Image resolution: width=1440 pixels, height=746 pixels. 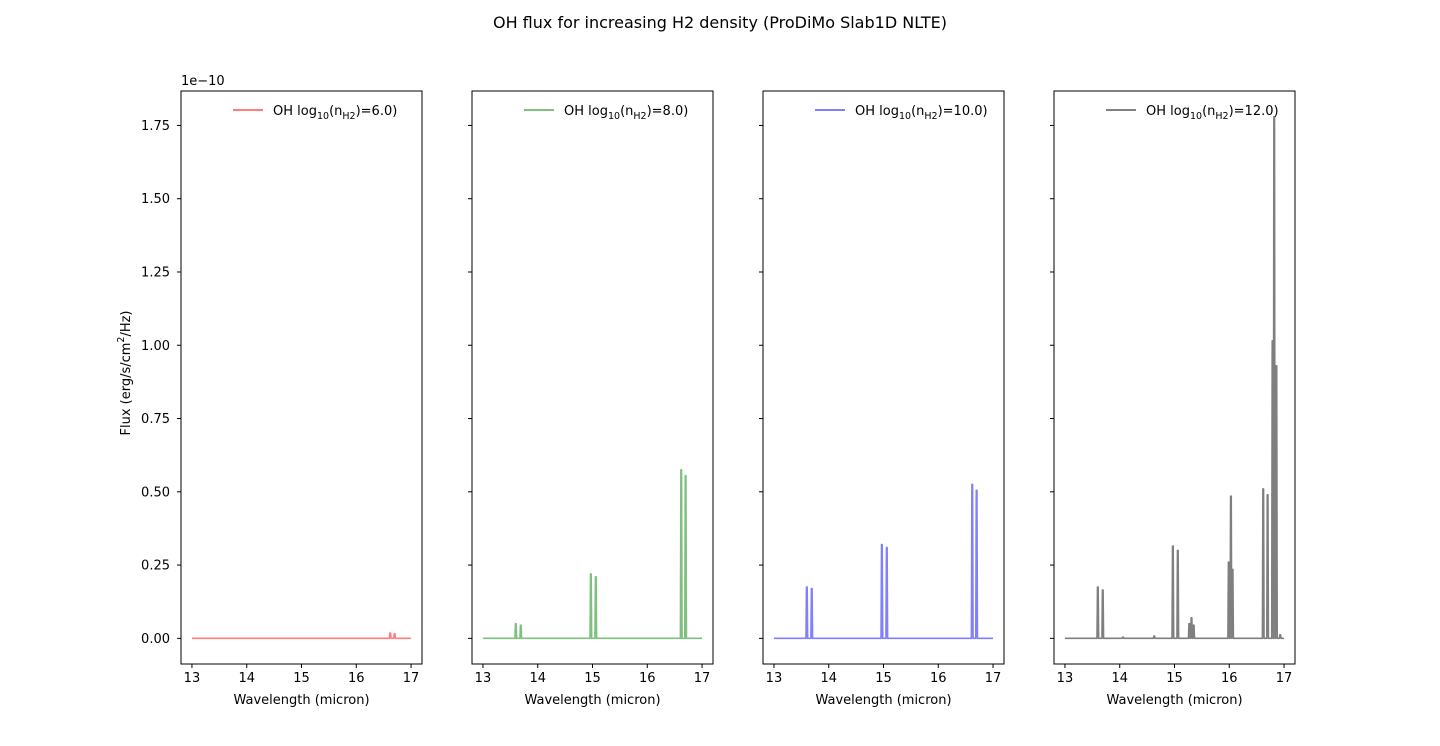 I want to click on y-tick-label: 1.75, so click(x=155, y=126).